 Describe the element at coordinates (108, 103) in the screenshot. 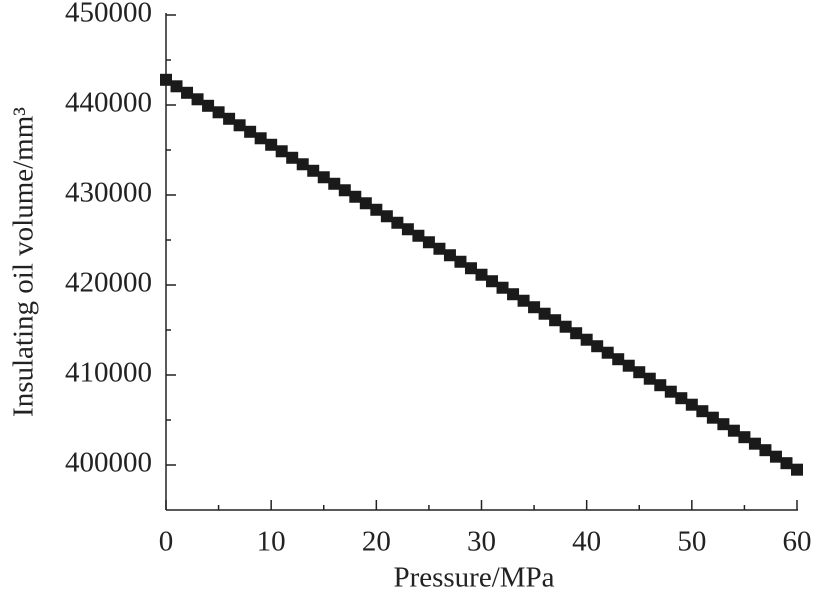

I see `y-tick-label: 440000` at that location.